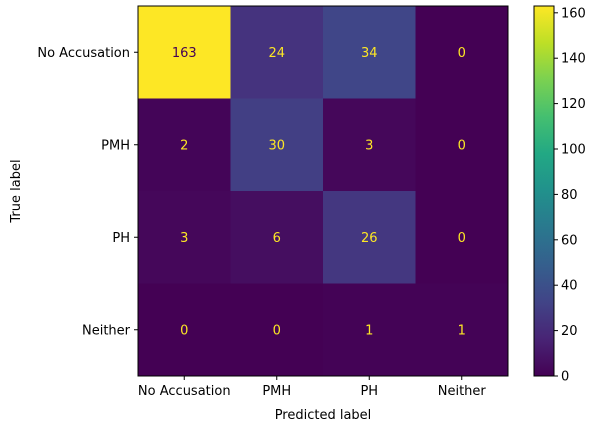 This screenshot has width=597, height=432. Describe the element at coordinates (569, 331) in the screenshot. I see `colorbar-tick-label: 20` at that location.